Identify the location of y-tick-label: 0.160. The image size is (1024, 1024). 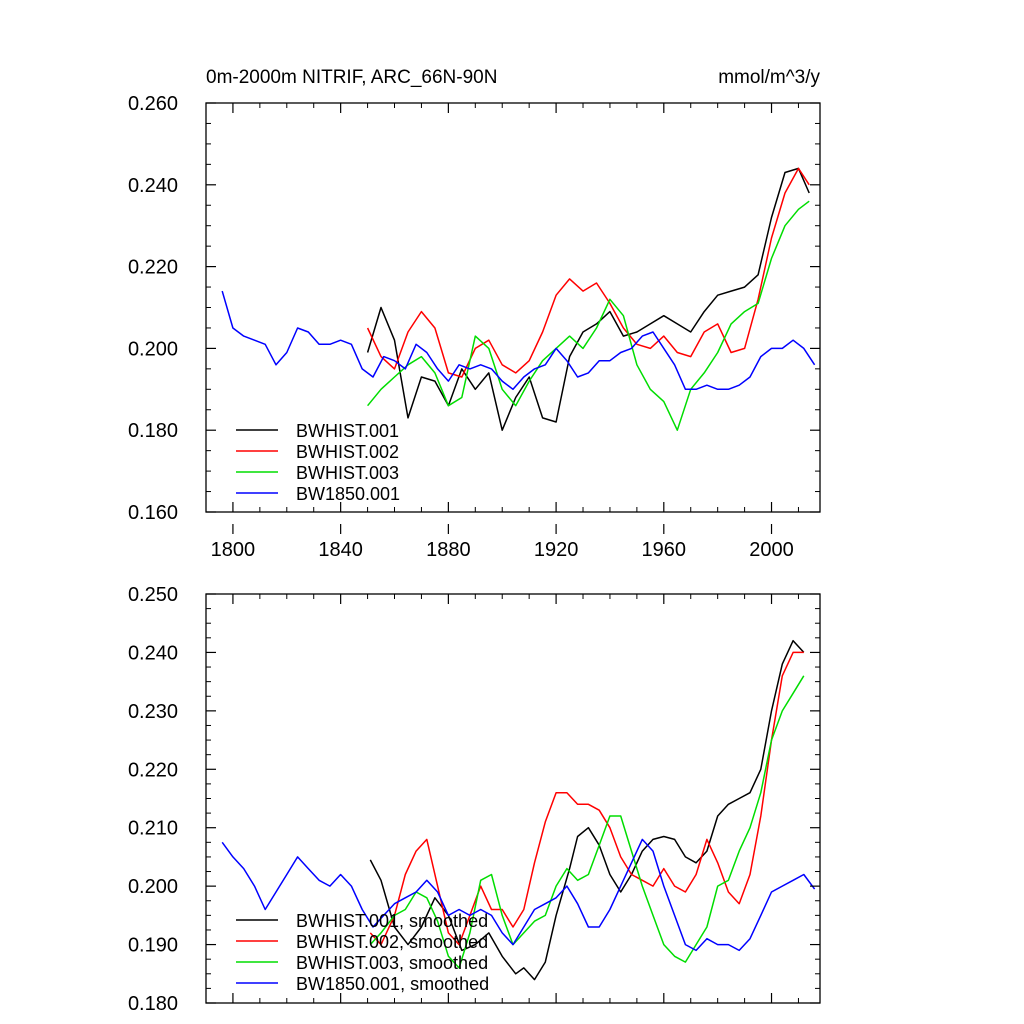
(153, 513).